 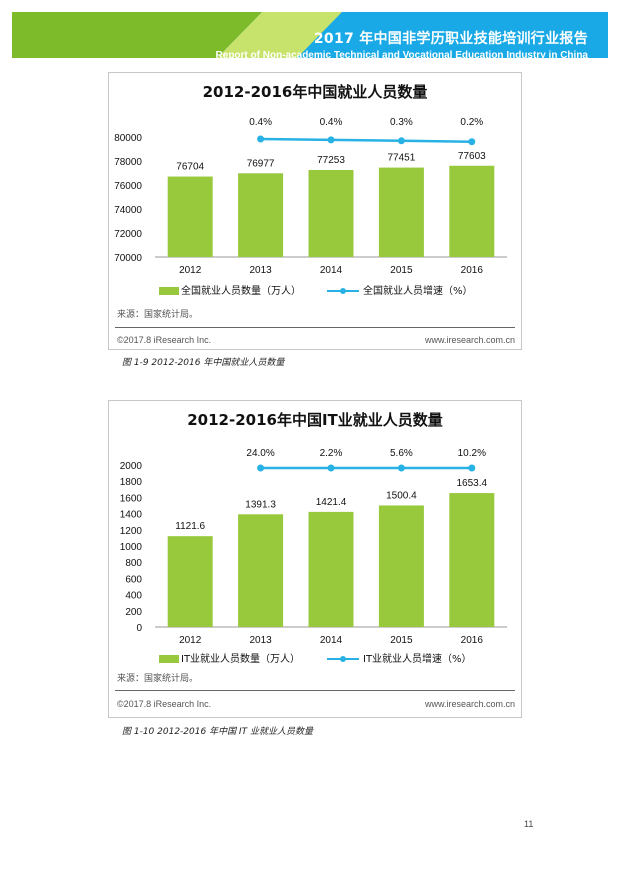 I want to click on y-tick-label: 1400, so click(x=131, y=515).